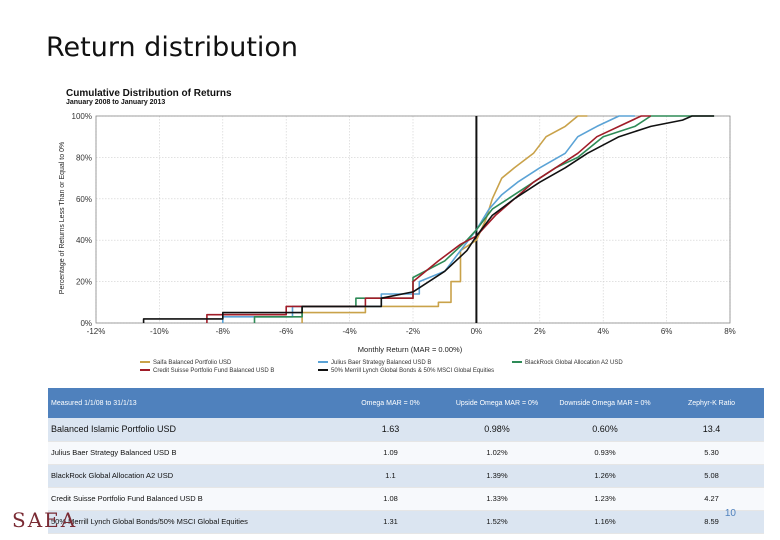  I want to click on y-tick-label: 60%, so click(84, 199).